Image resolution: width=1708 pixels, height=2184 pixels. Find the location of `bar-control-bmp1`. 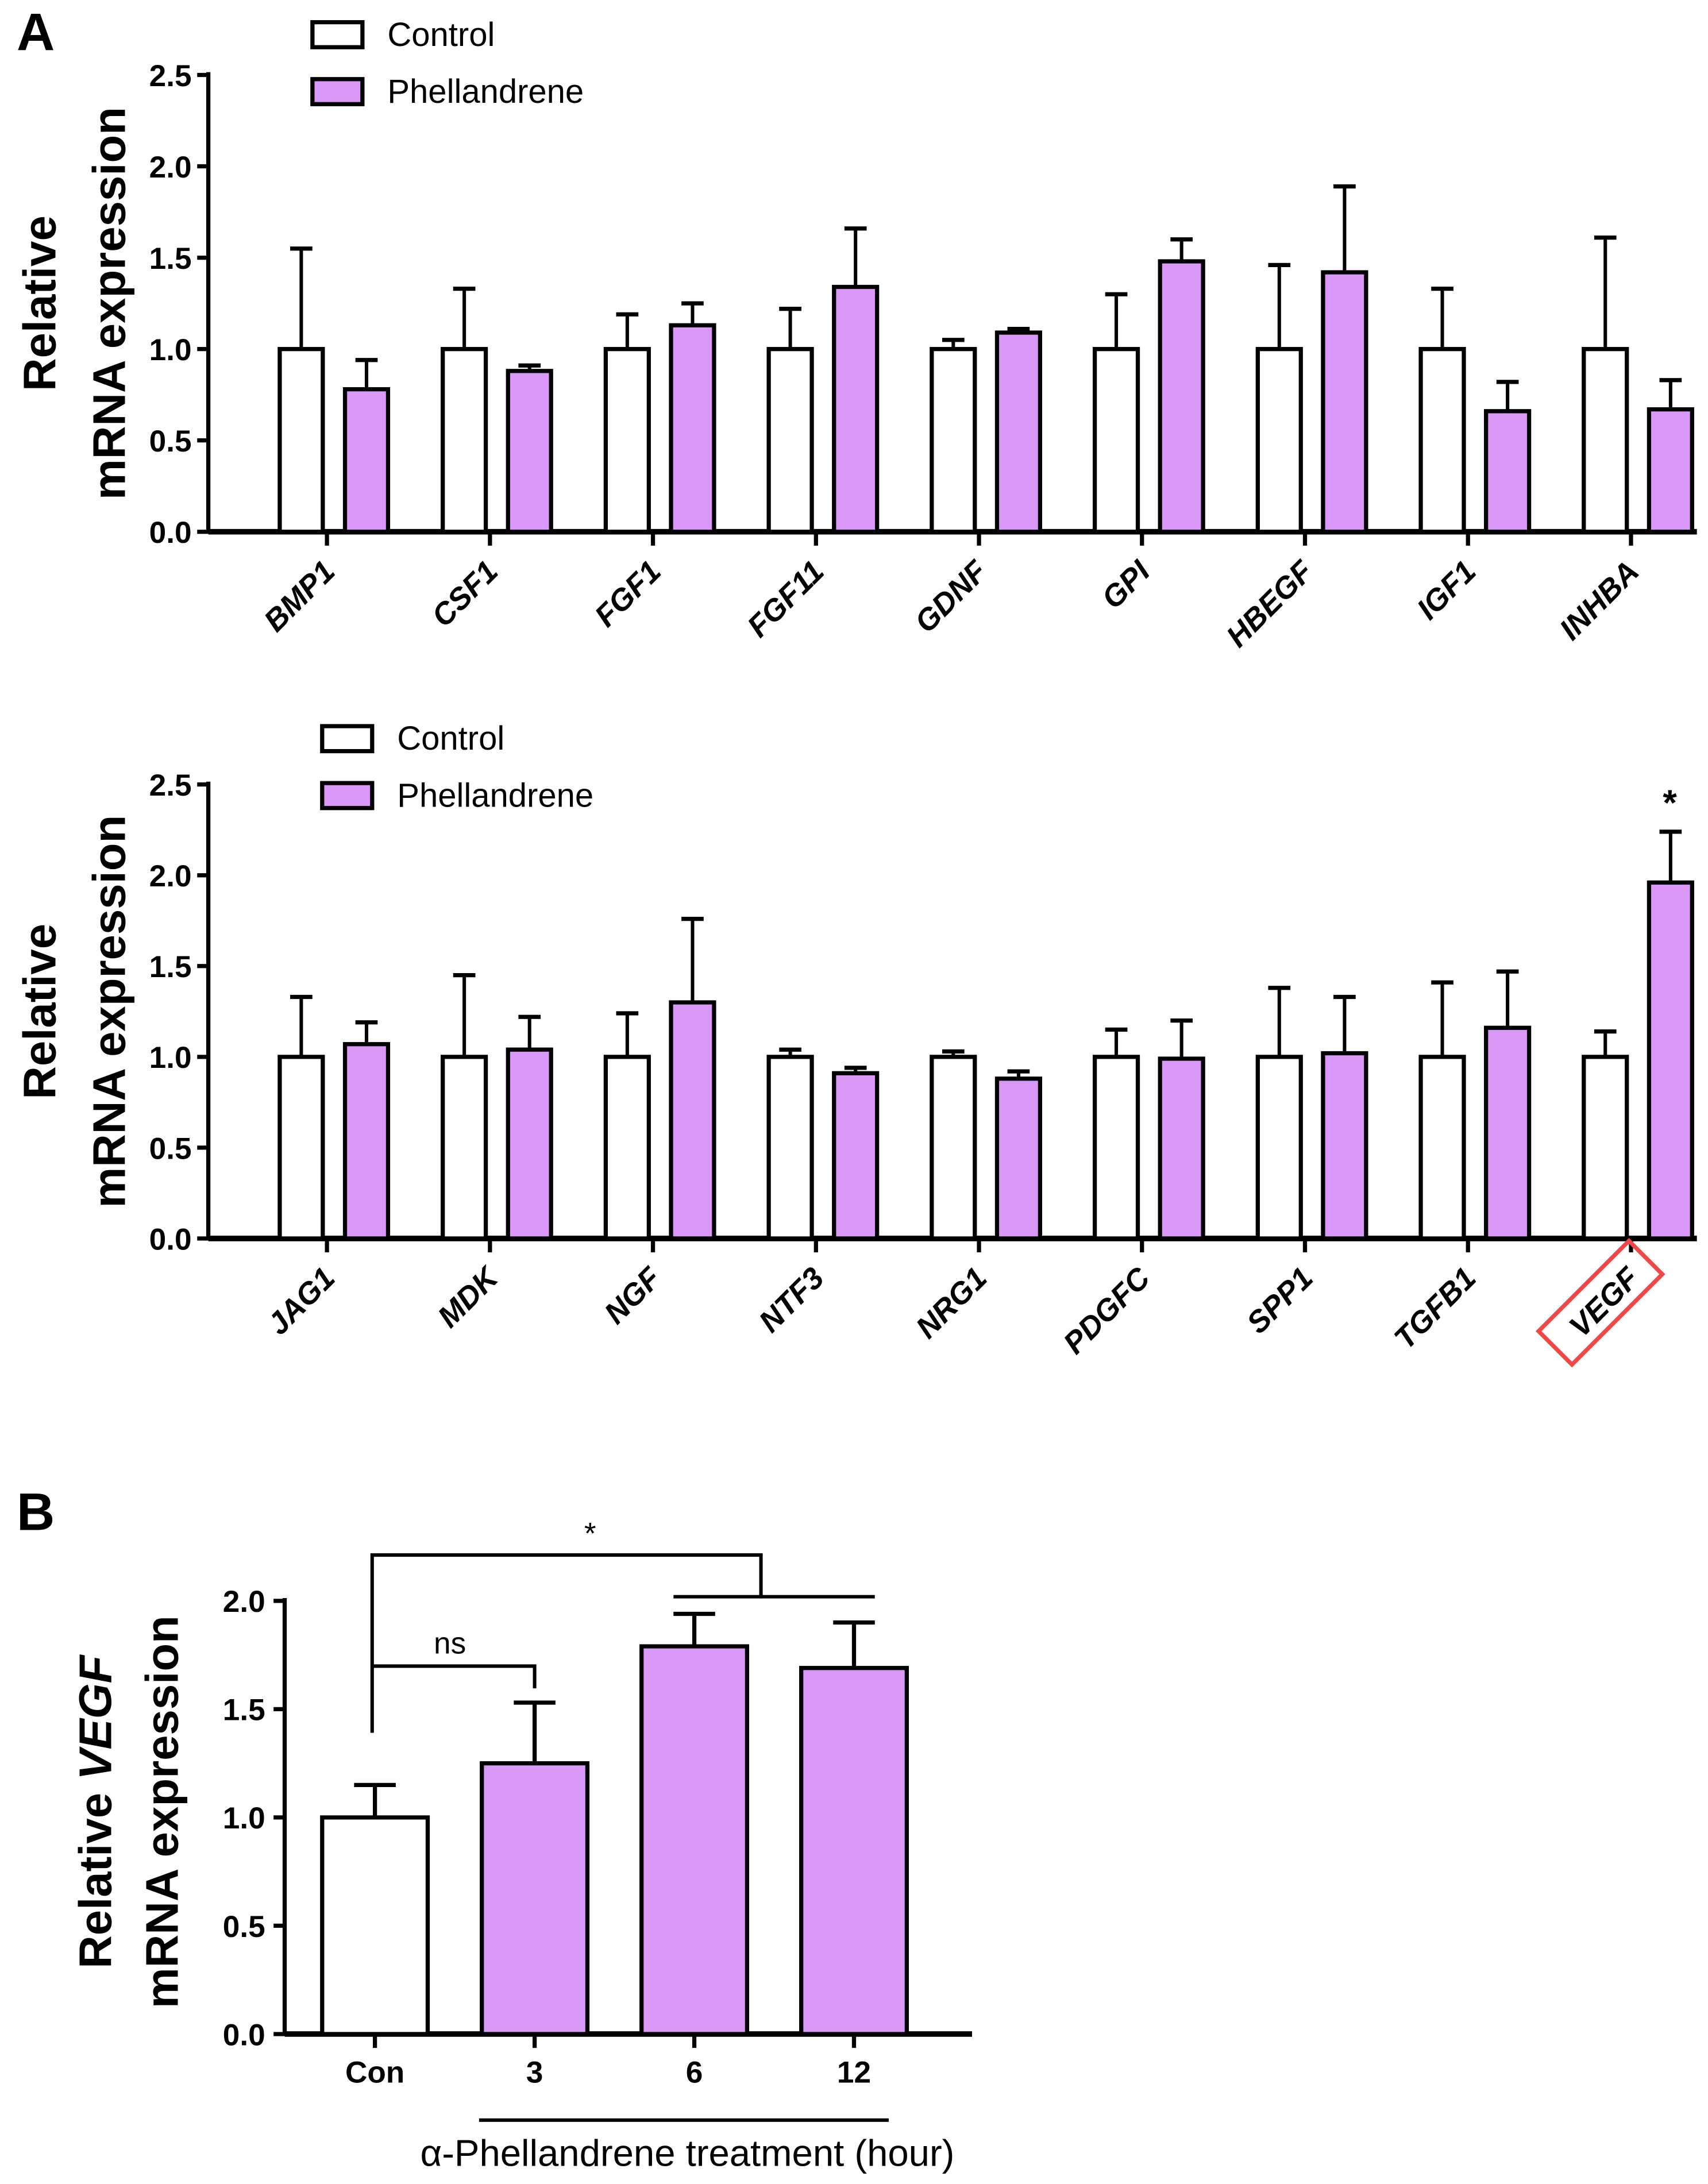

bar-control-bmp1 is located at coordinates (301, 441).